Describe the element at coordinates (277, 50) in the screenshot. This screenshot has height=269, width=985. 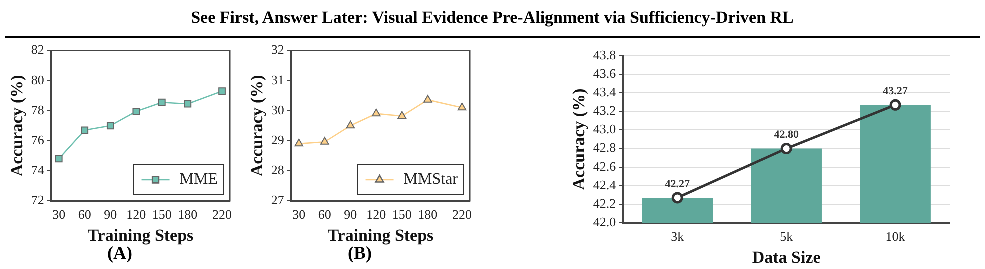
I see `y-tick-label: 32` at that location.